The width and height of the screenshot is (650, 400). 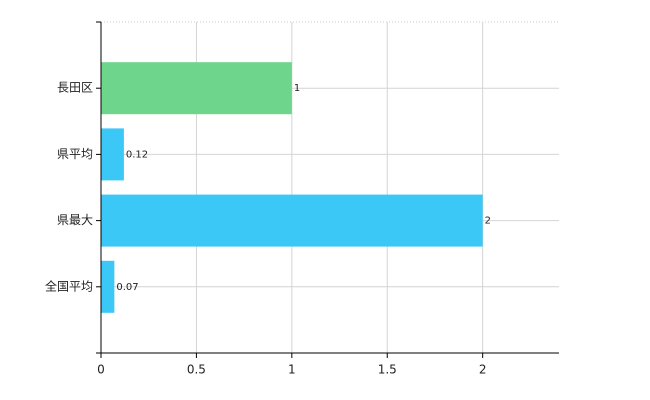 I want to click on value-label: 1, so click(x=297, y=88).